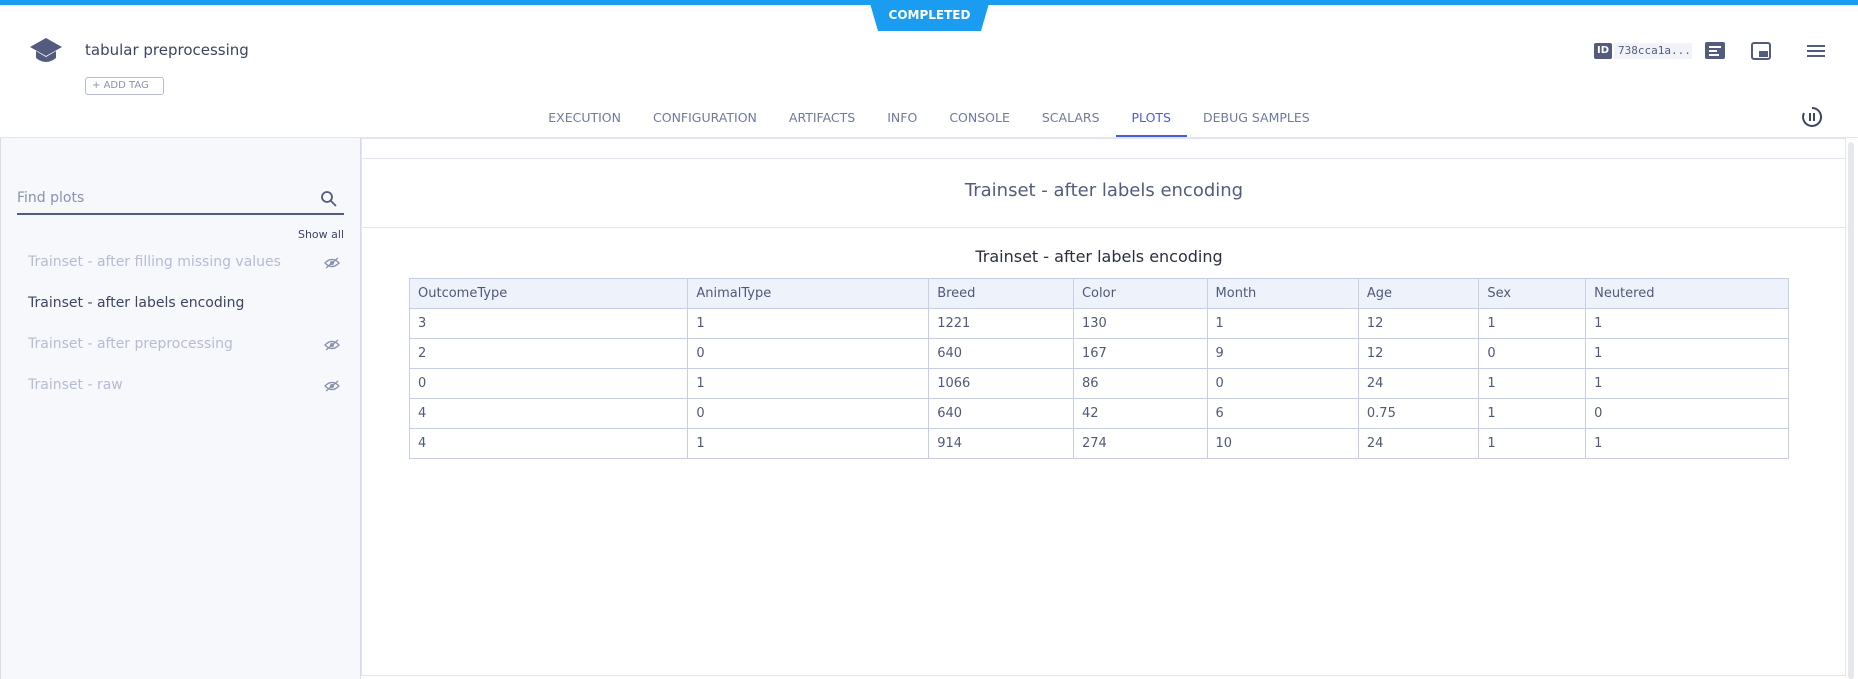 This screenshot has width=1858, height=679. I want to click on table-row: 4 0 640 42 6 0.75 1 0, so click(1098, 413).